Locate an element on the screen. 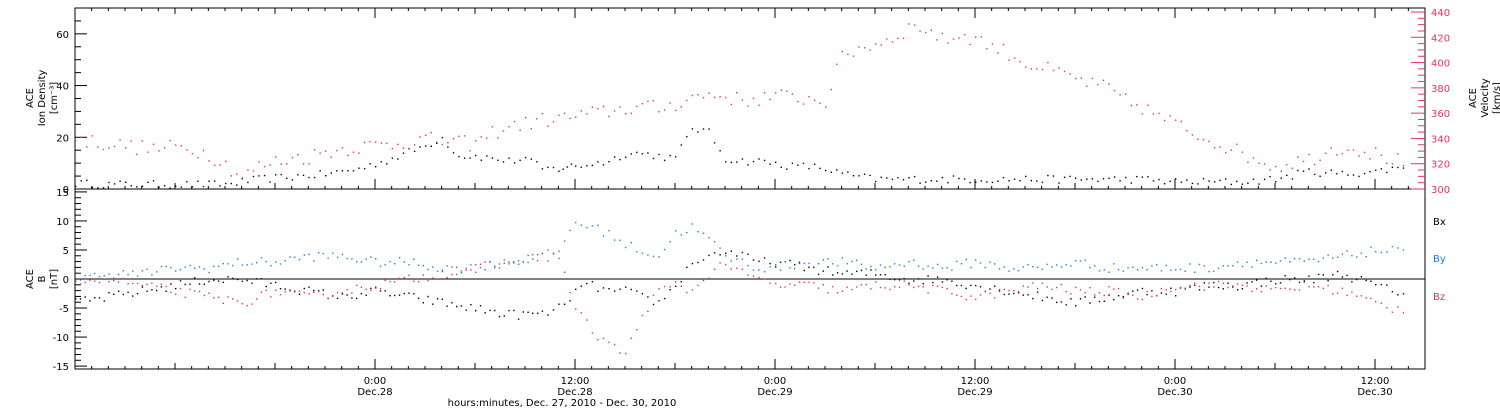 This screenshot has height=410, width=1500. x-tick-time-label: 0:00 is located at coordinates (1175, 381).